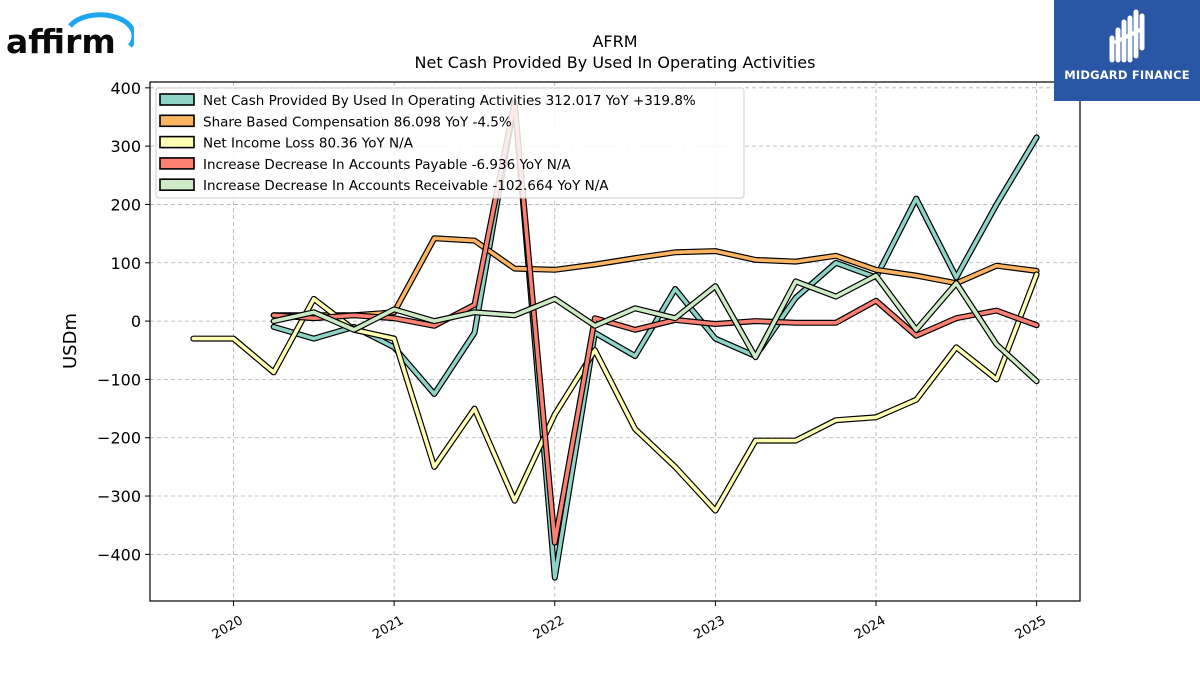 This screenshot has width=1200, height=675. I want to click on y-tick-label: −300, so click(119, 496).